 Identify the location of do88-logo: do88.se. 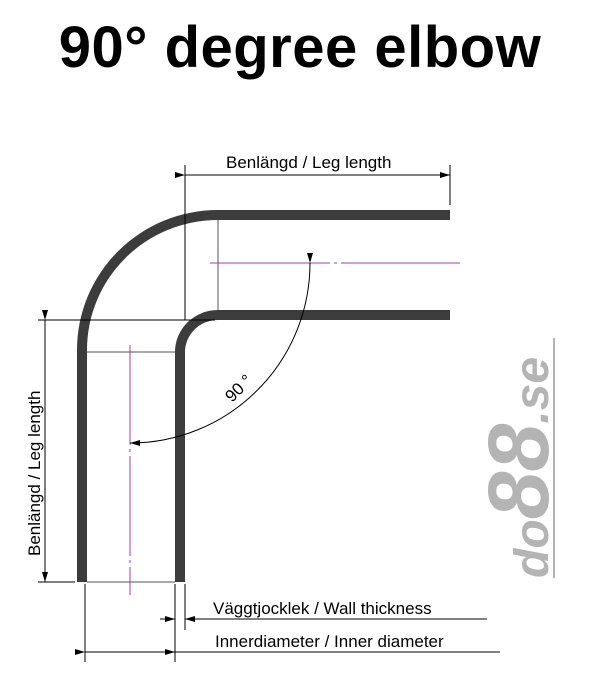
(519, 458).